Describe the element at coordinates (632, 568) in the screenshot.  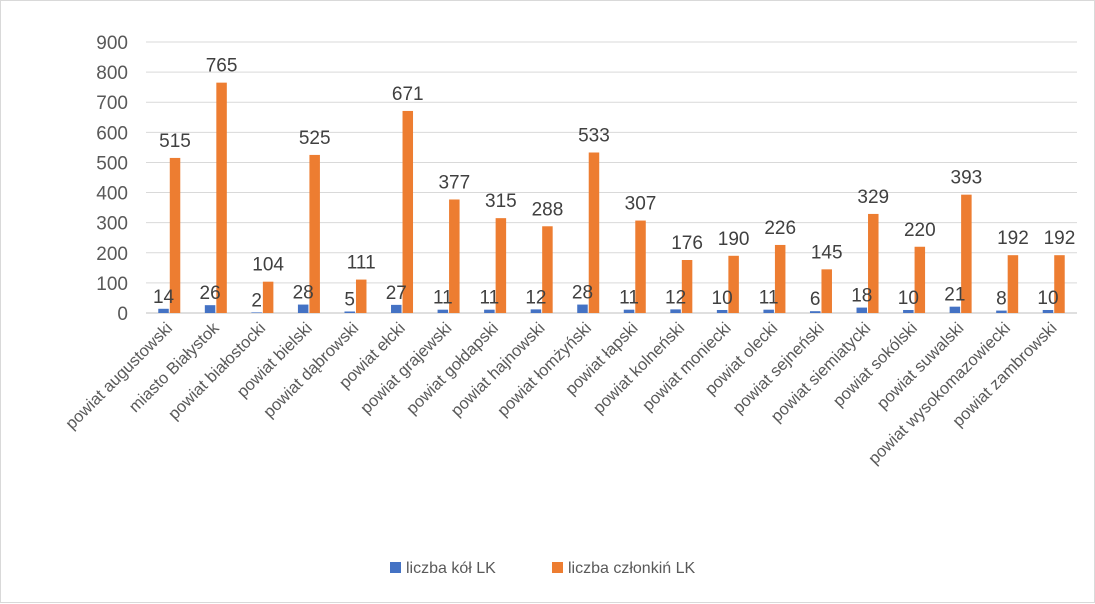
I see `legend-label: liczba członkiń LK` at that location.